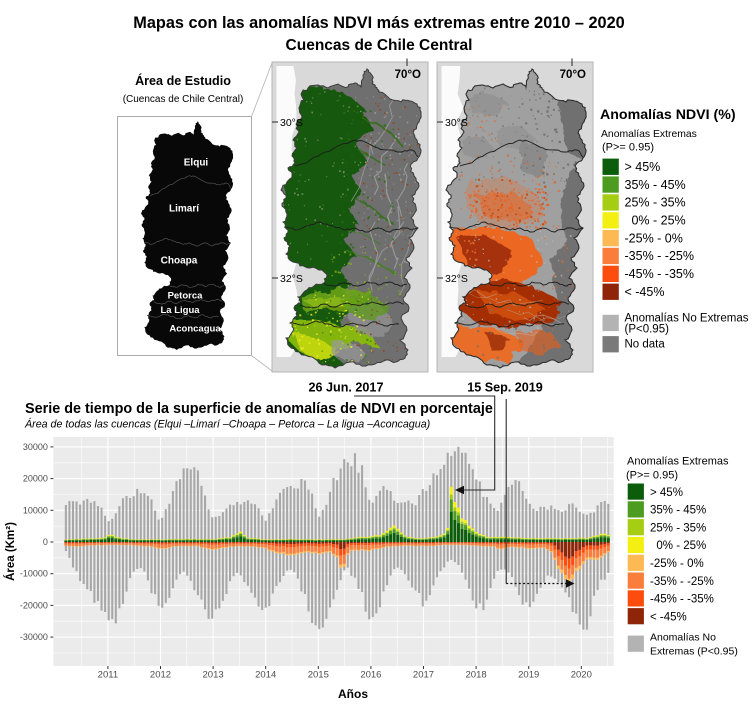 This screenshot has width=756, height=725. I want to click on svg-text: (Cuencas de Chile Central), so click(183, 99).